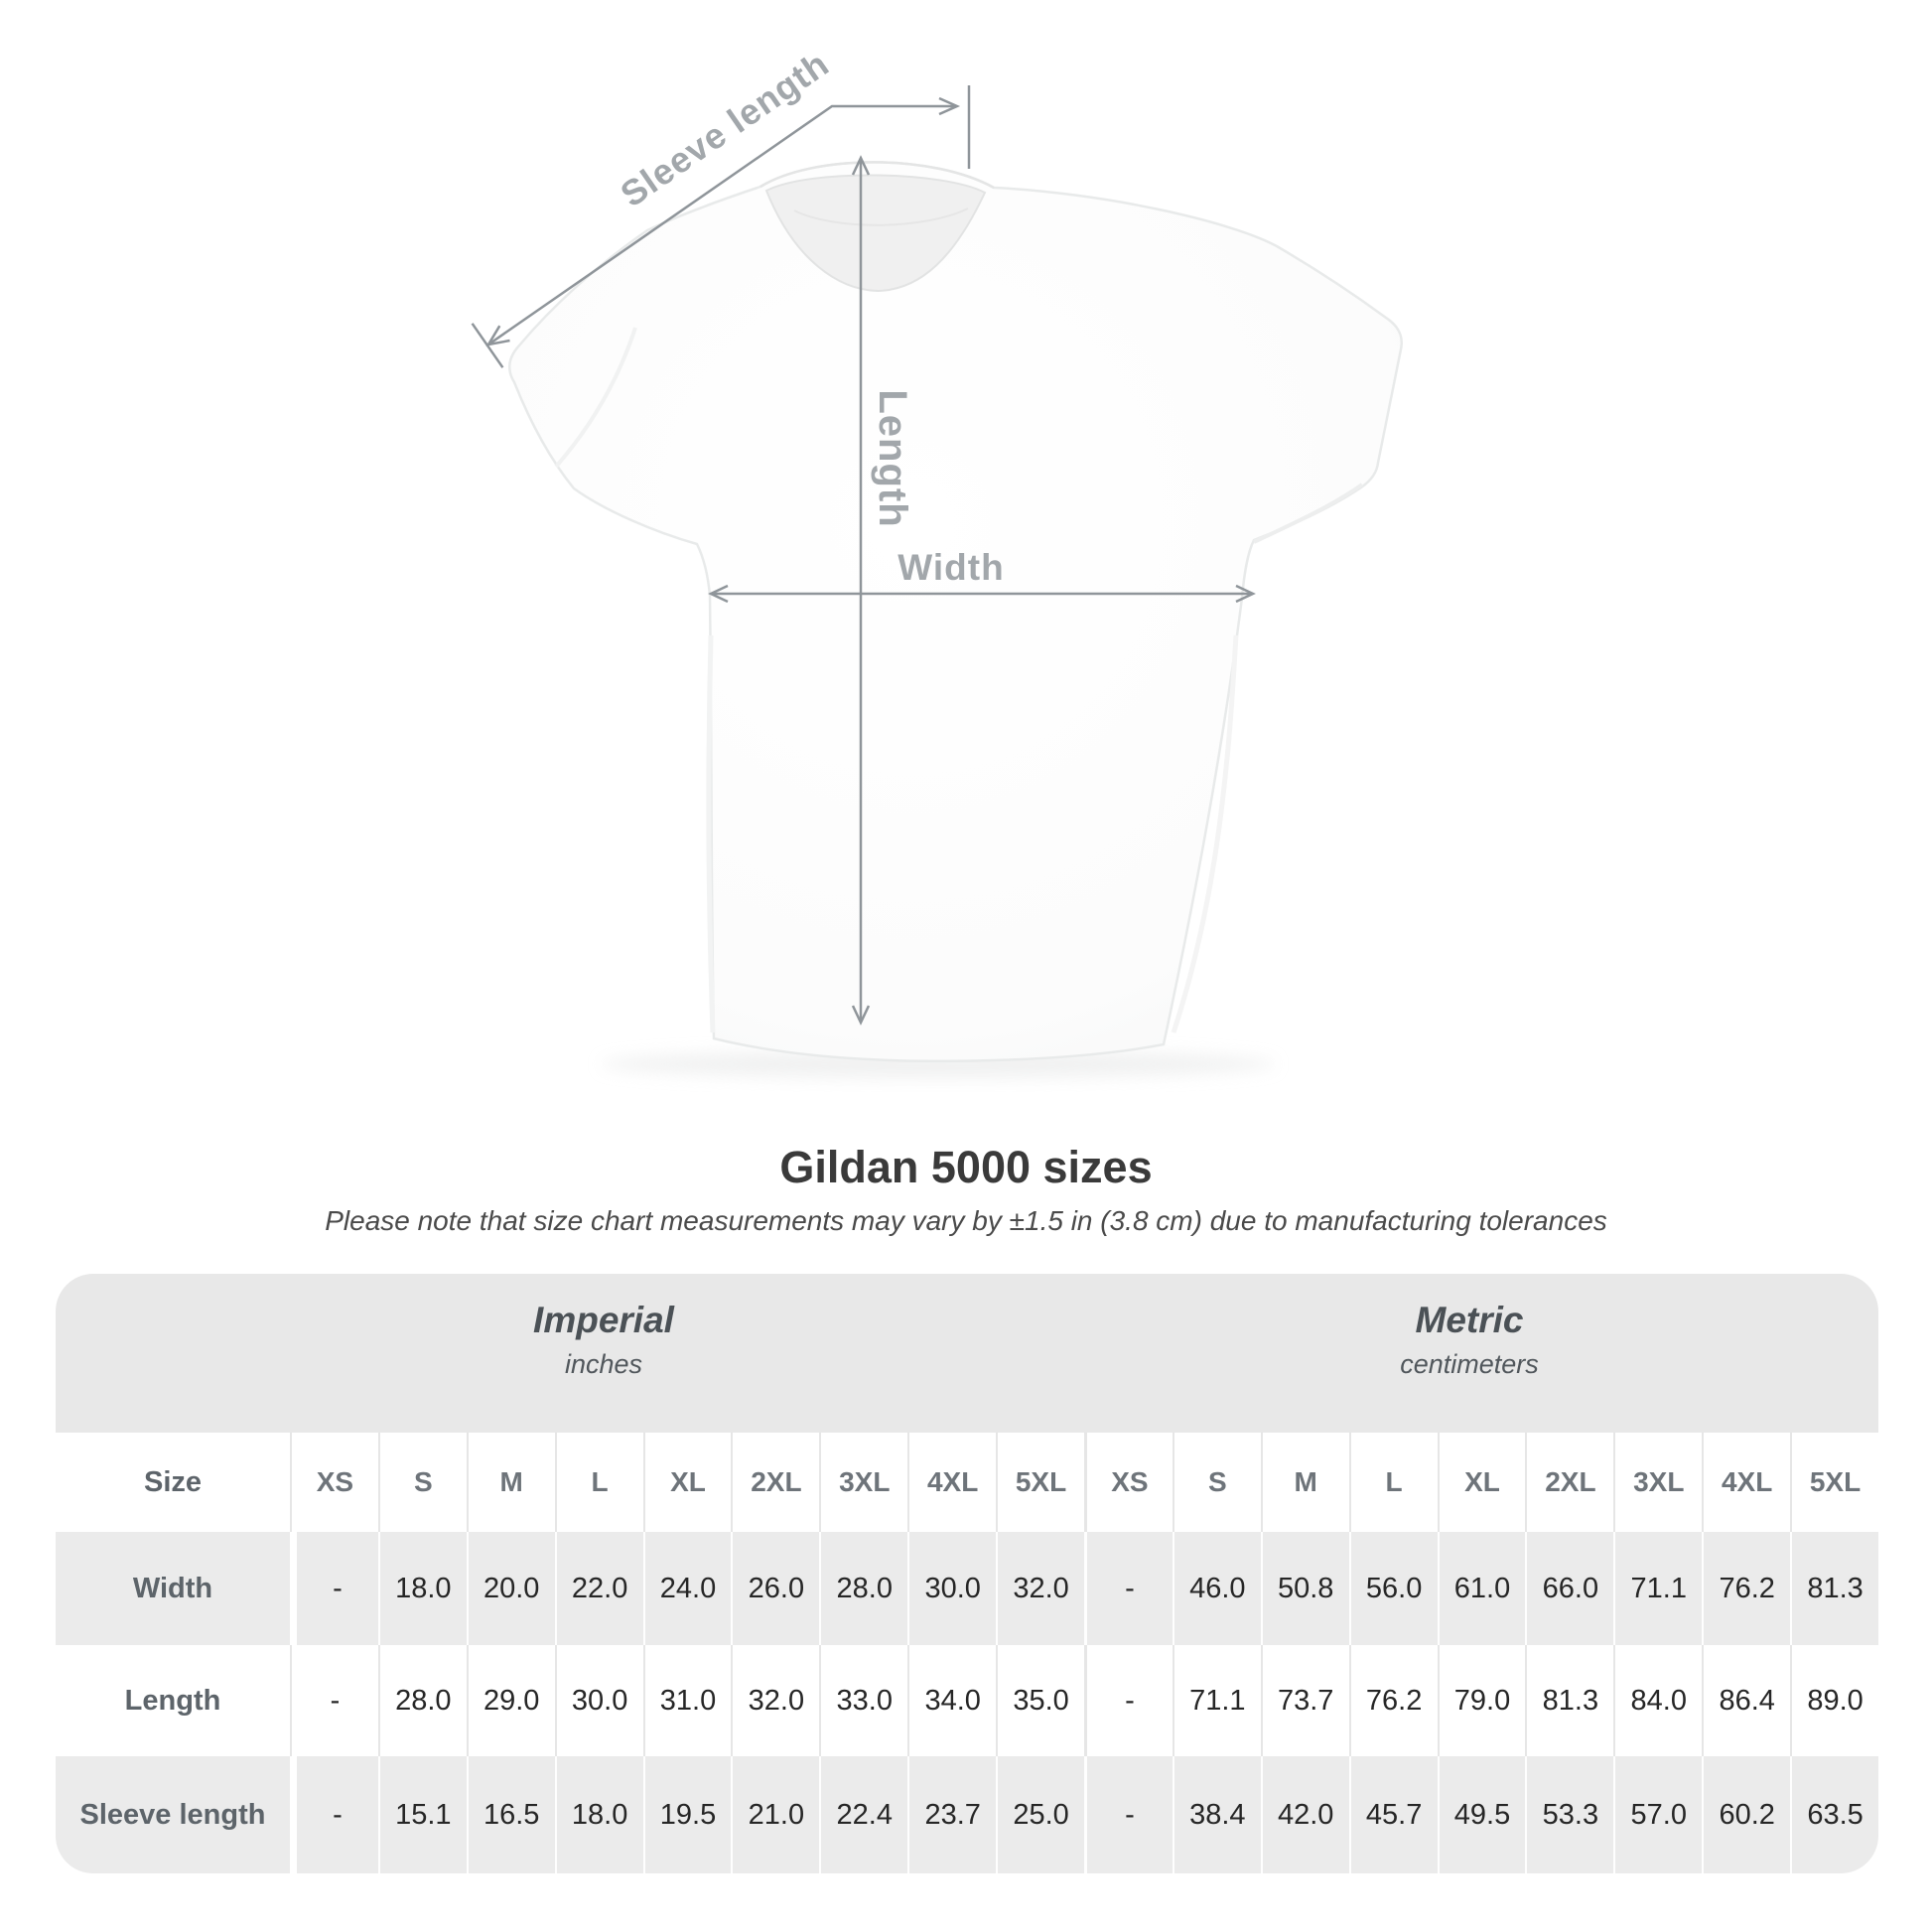 The height and width of the screenshot is (1932, 1932). What do you see at coordinates (687, 1483) in the screenshot?
I see `size-header-imperial-xl: XL` at bounding box center [687, 1483].